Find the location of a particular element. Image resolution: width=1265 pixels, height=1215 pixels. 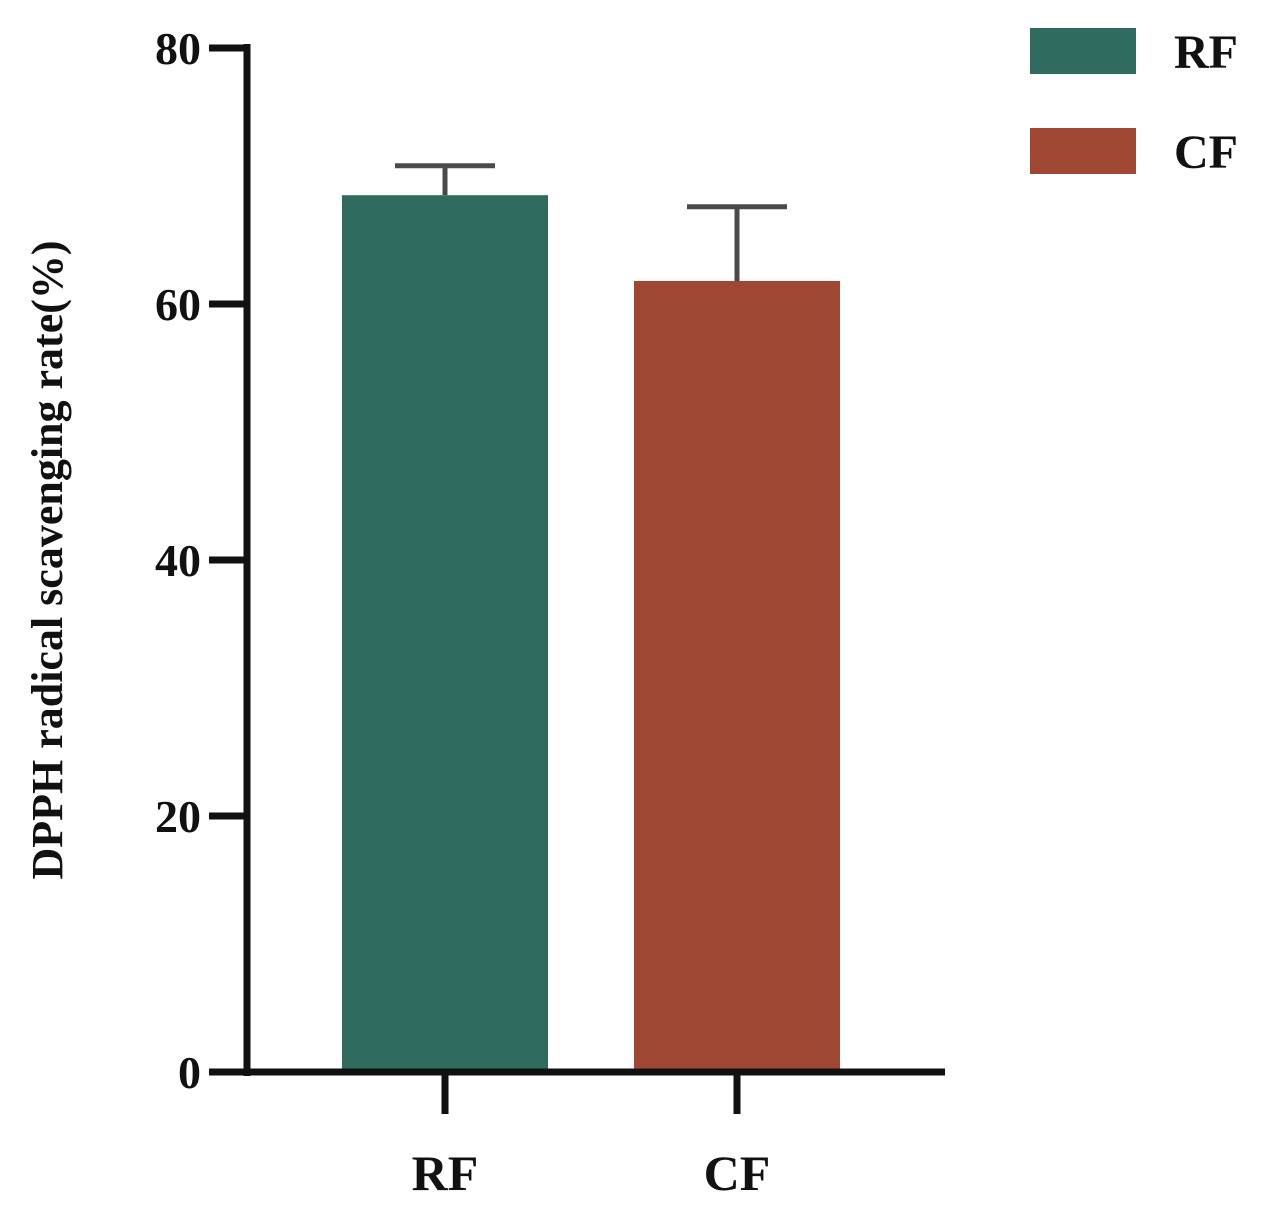

x-tick-label-cf: CF is located at coordinates (737, 1173).